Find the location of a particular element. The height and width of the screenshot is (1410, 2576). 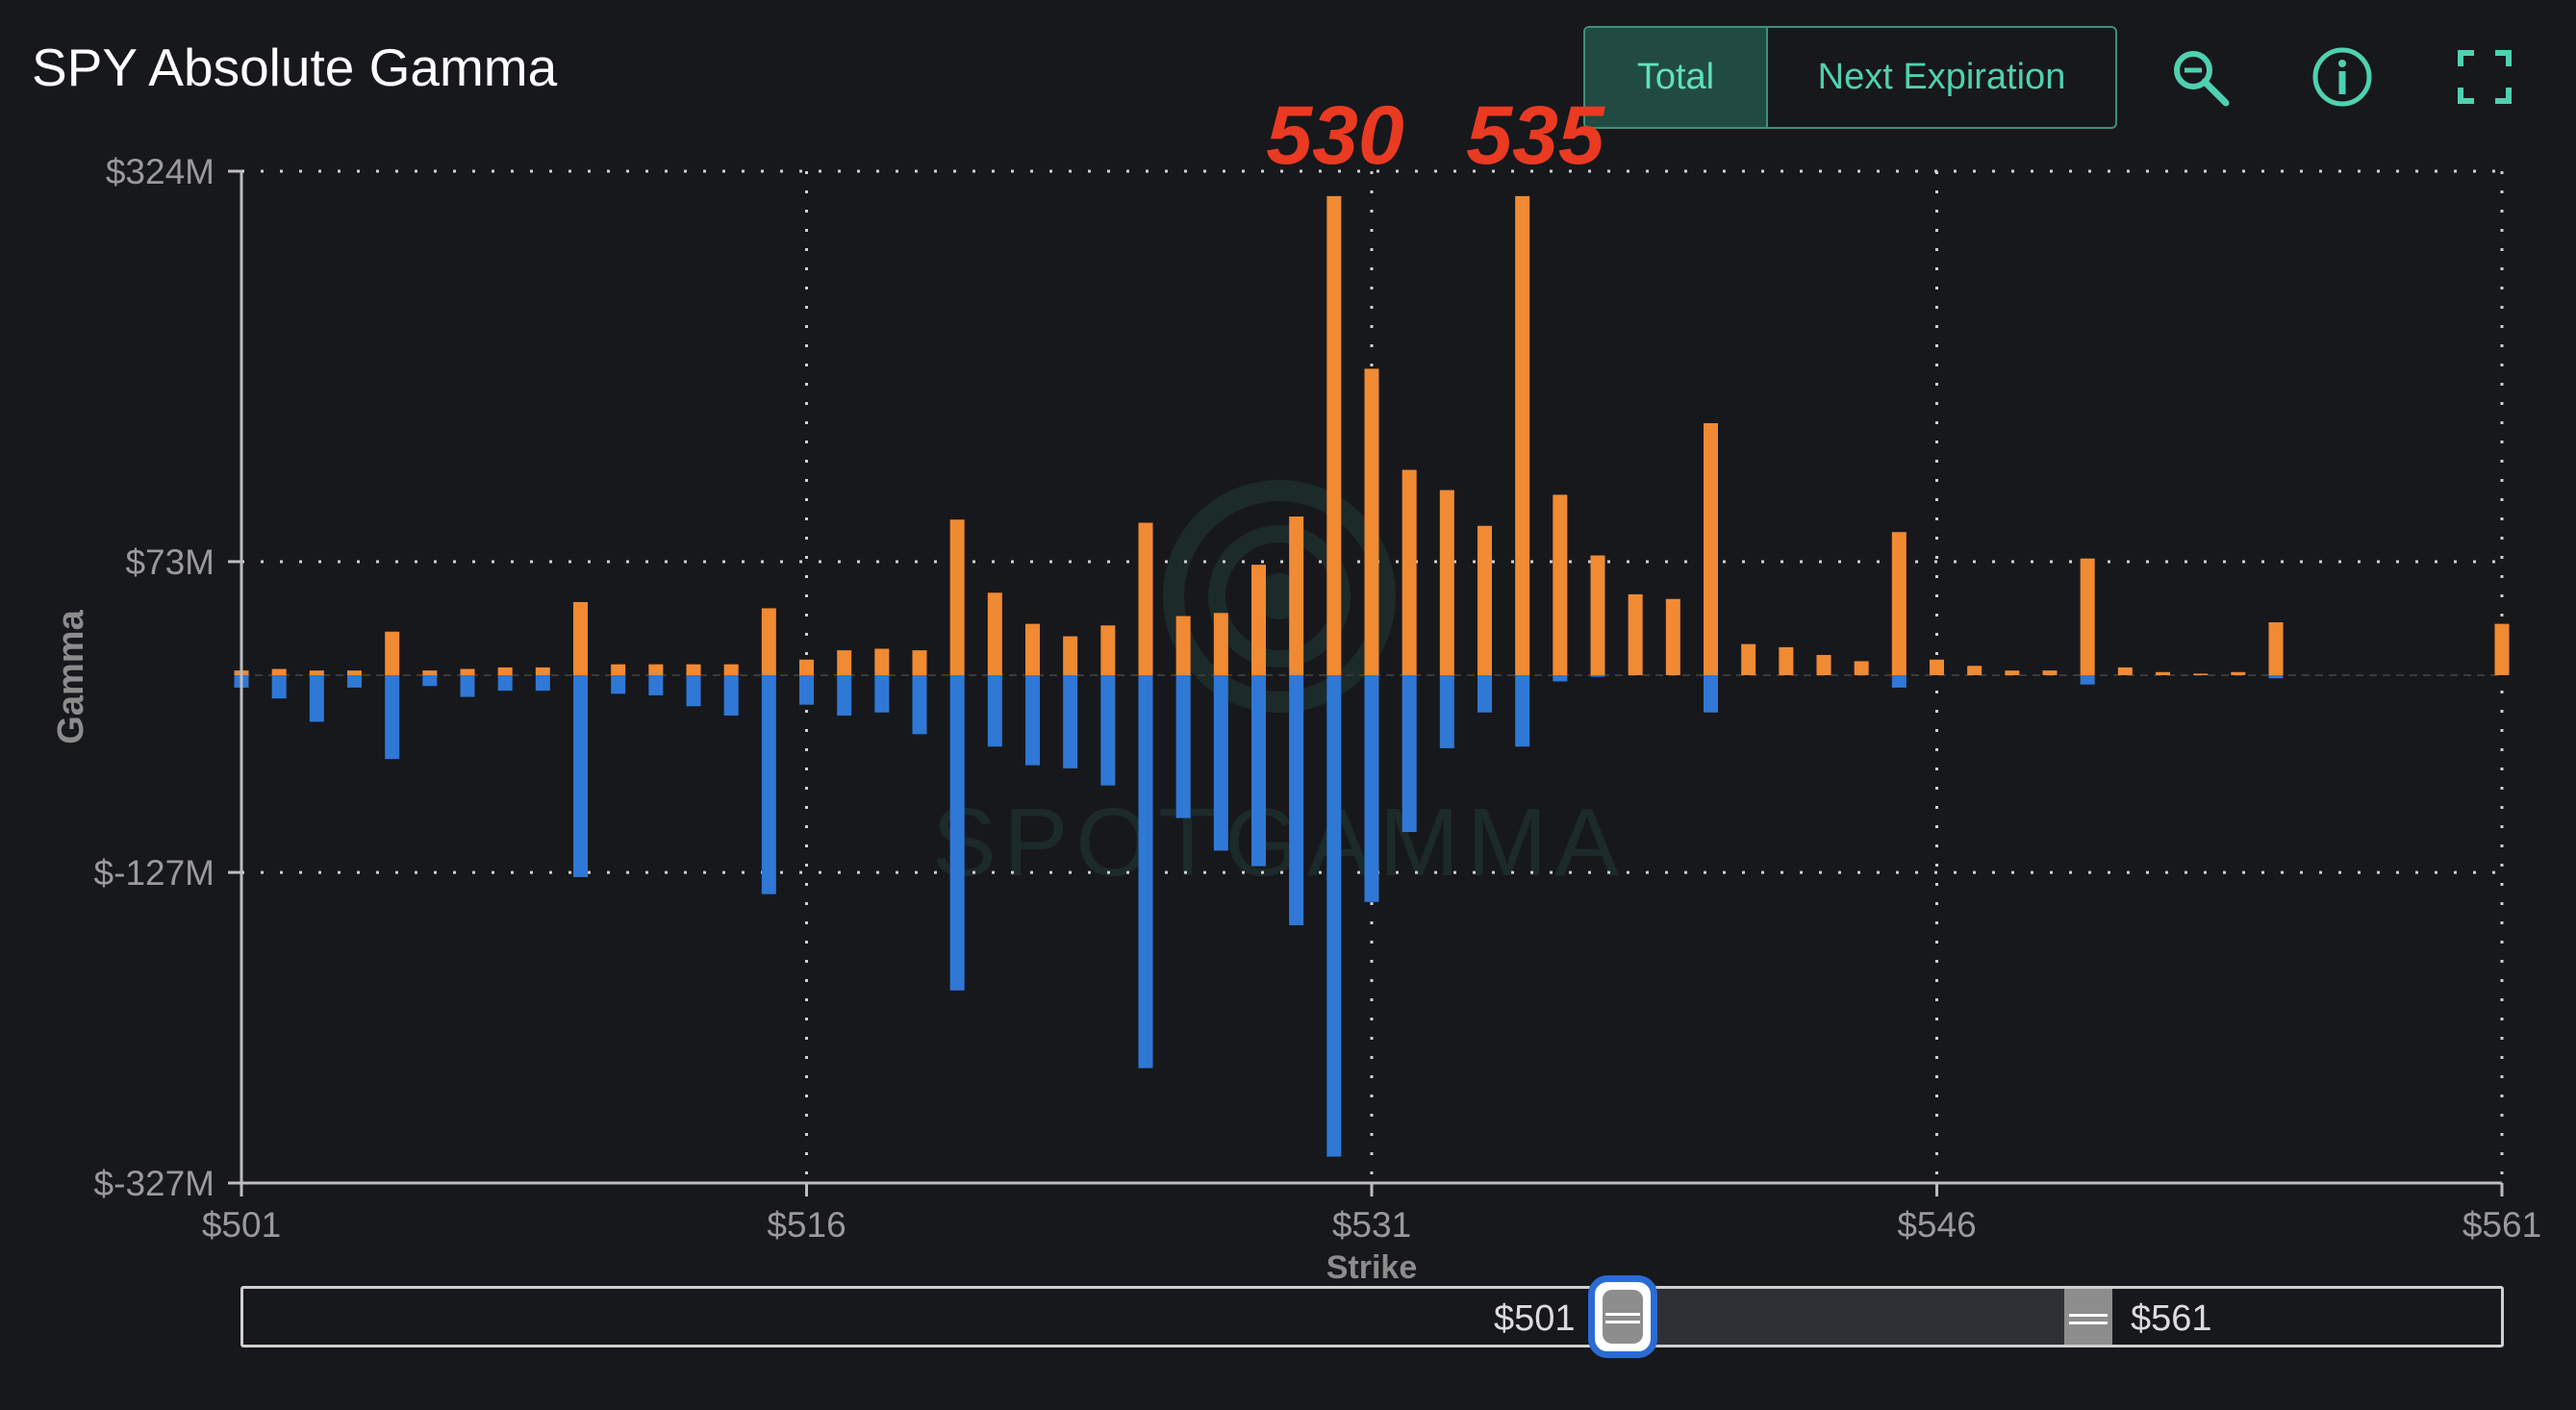

fullscreen-icon is located at coordinates (2485, 77).